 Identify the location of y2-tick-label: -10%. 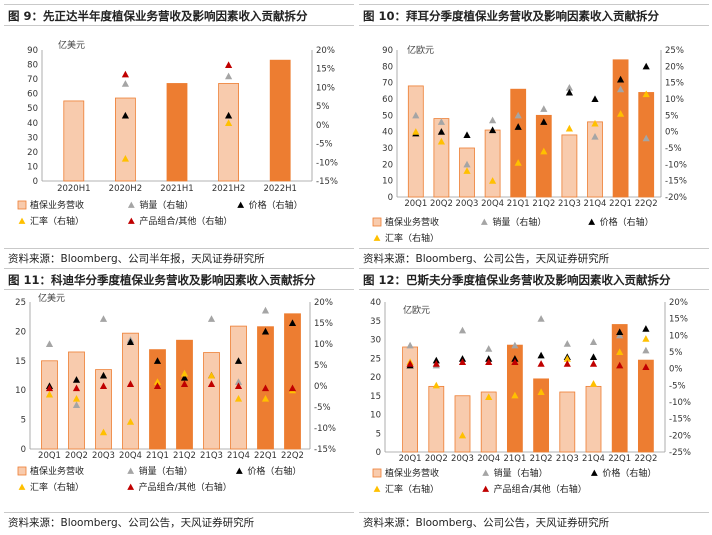
(676, 165).